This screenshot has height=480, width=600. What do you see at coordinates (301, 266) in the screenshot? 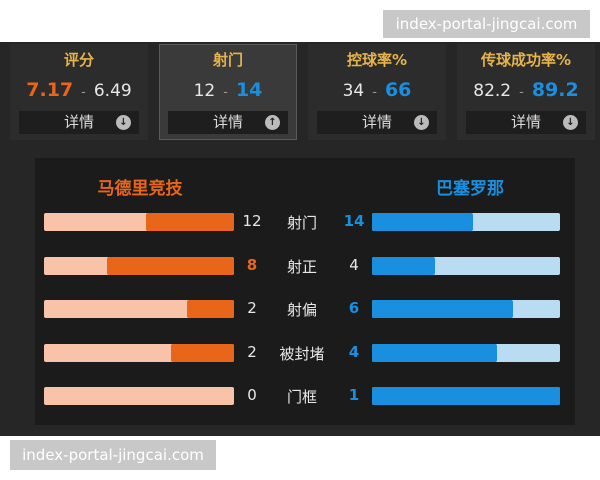
I see `stat-label: 射正` at bounding box center [301, 266].